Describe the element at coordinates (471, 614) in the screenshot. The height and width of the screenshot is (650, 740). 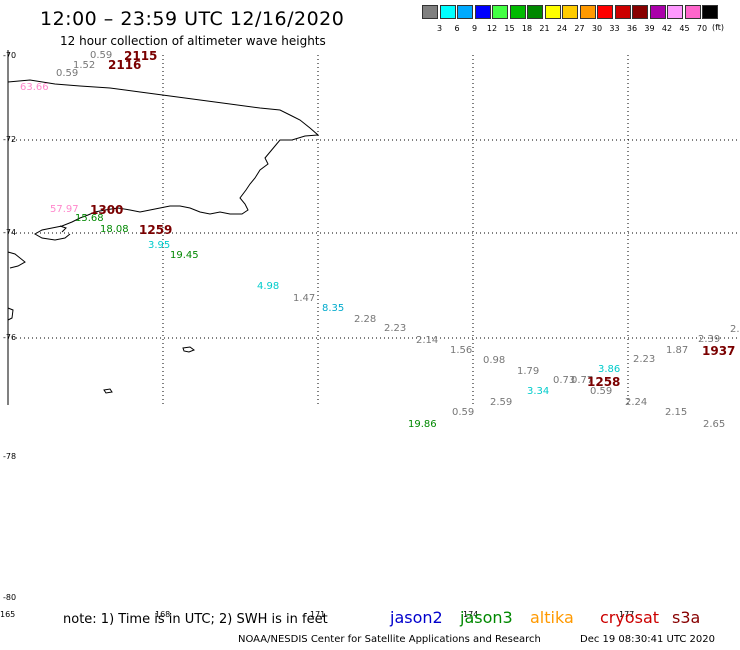
I see `lon-label: 174` at that location.